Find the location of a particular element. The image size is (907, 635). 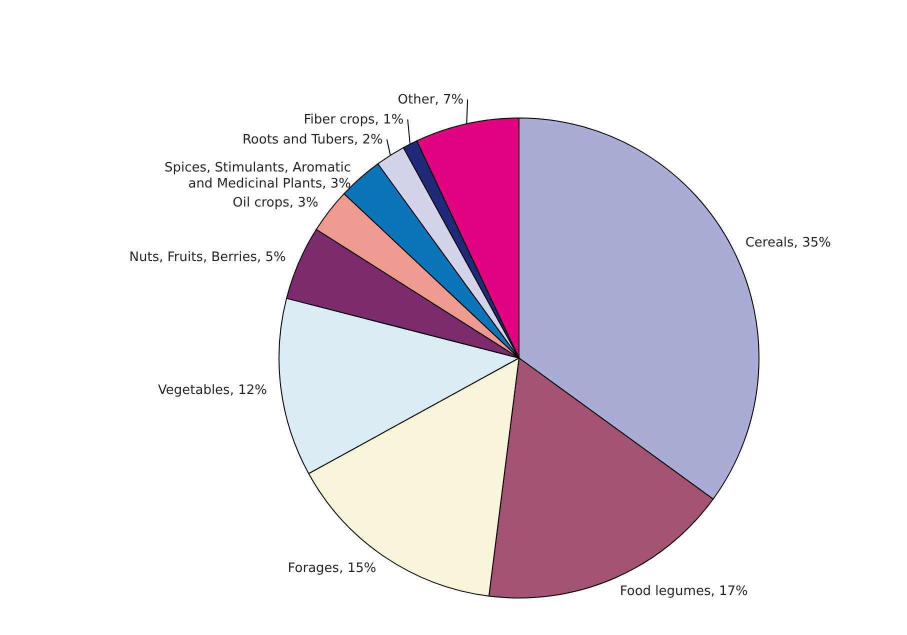

slice-label: Forages, 15% is located at coordinates (332, 568).